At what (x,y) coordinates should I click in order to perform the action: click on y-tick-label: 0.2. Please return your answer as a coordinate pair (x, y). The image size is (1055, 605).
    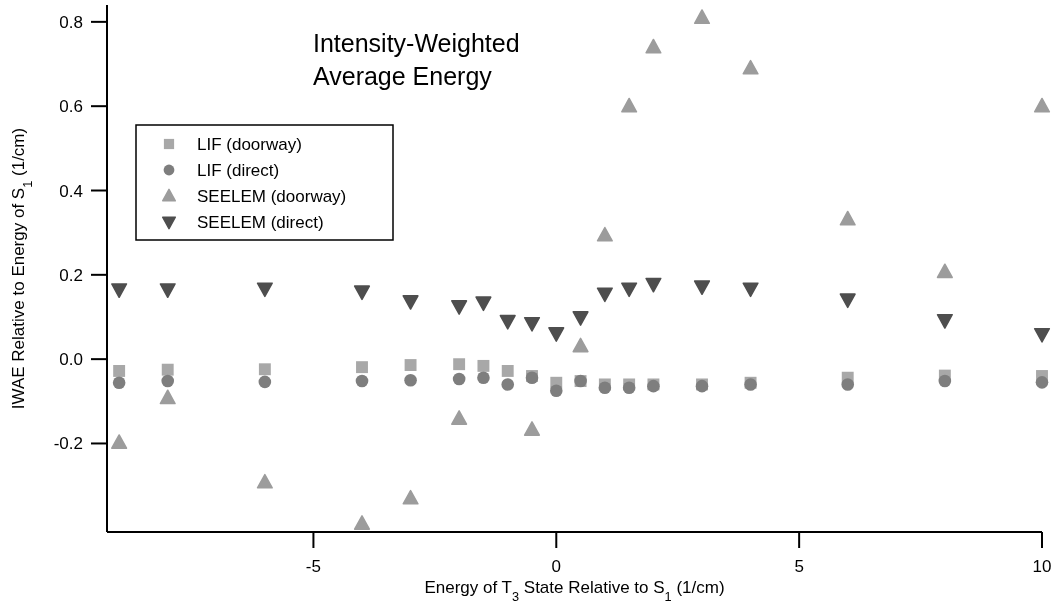
    Looking at the image, I should click on (71, 275).